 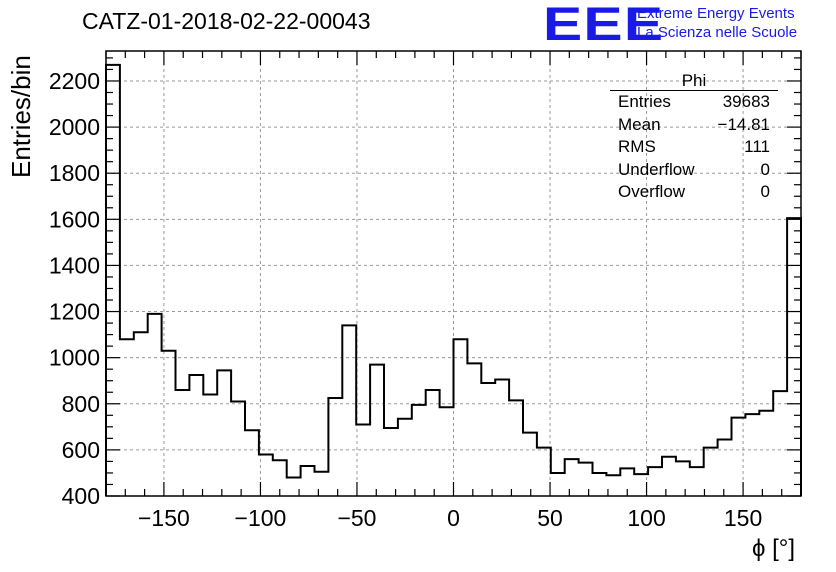 I want to click on stats-label: RMS, so click(x=637, y=146).